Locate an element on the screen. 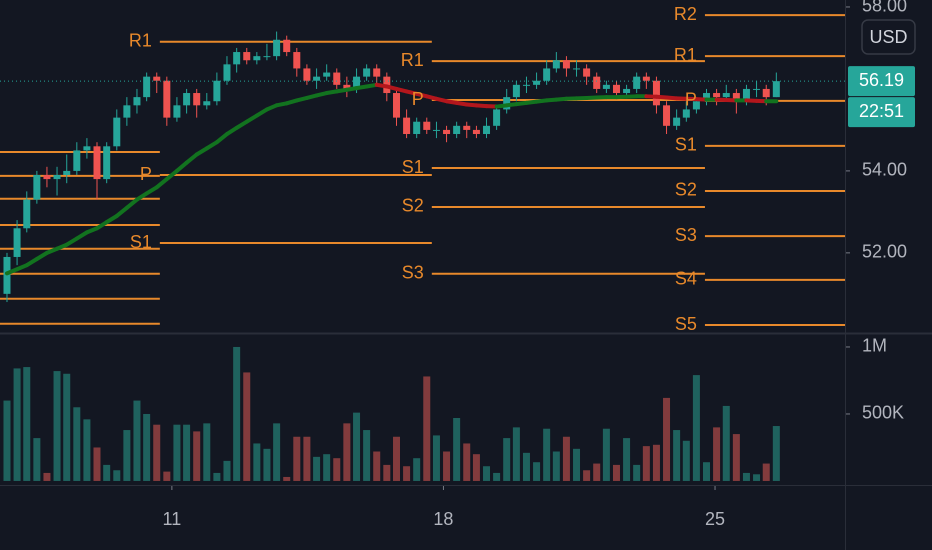 The width and height of the screenshot is (932, 550). x-tick-label: 18 is located at coordinates (443, 519).